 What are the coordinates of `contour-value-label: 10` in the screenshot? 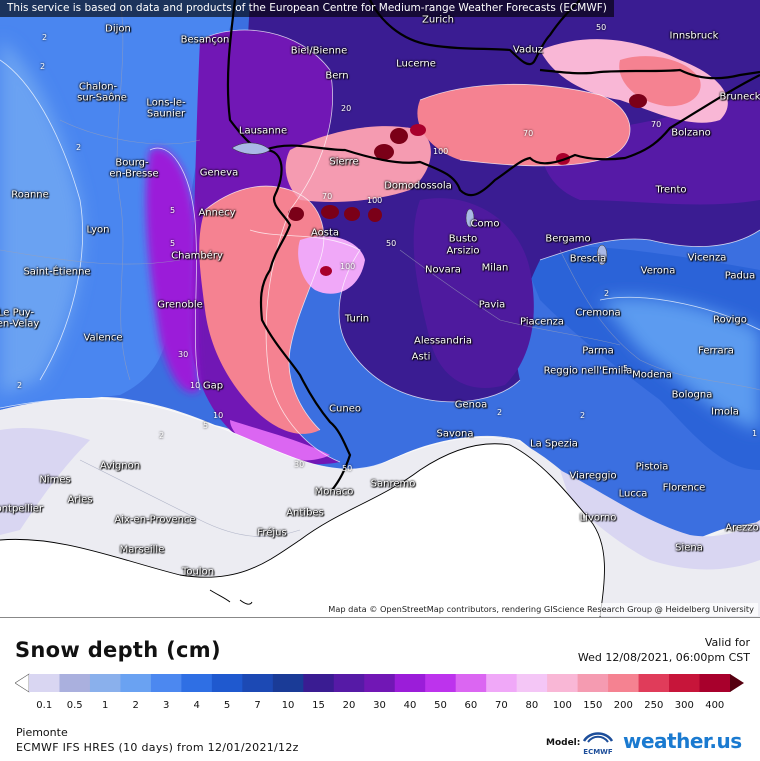 It's located at (218, 415).